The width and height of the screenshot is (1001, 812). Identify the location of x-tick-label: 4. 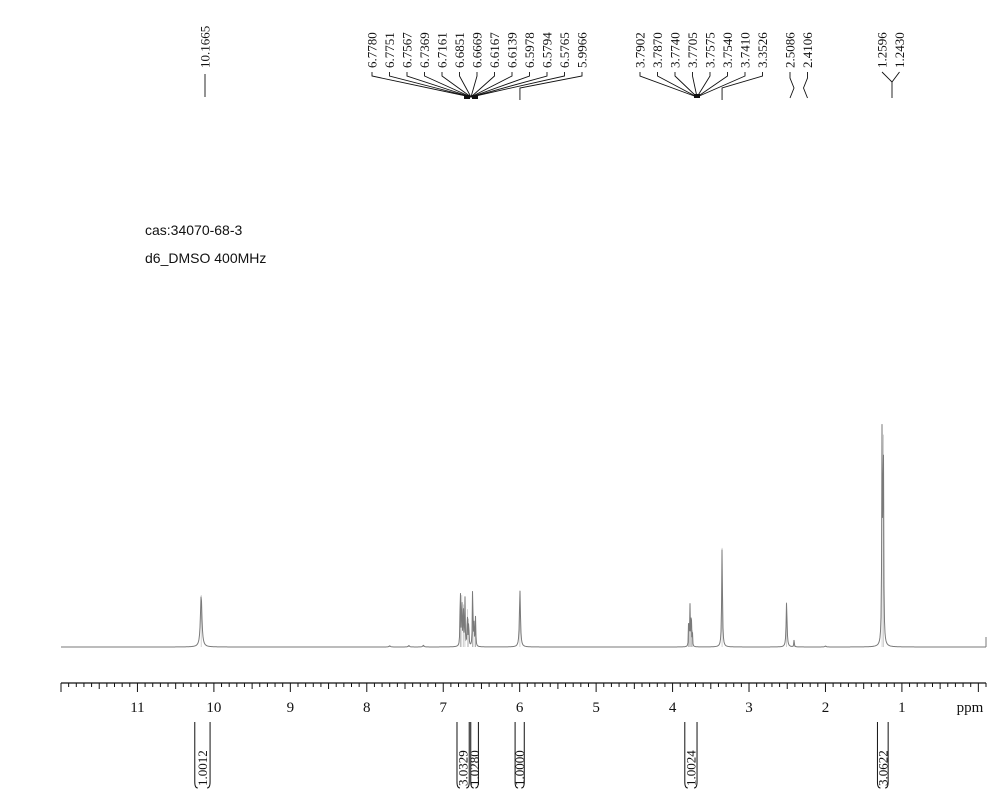
(673, 708).